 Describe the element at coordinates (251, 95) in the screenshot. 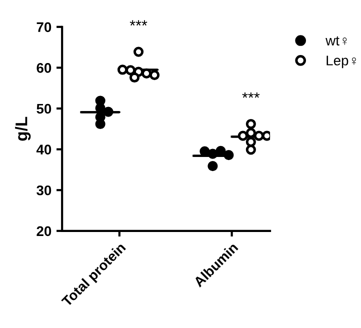

I see `annotation: ***` at that location.